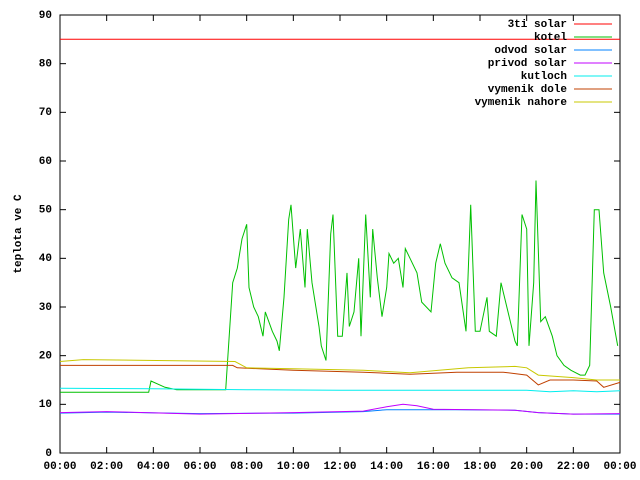  I want to click on legend-label: 3ti solar, so click(537, 25).